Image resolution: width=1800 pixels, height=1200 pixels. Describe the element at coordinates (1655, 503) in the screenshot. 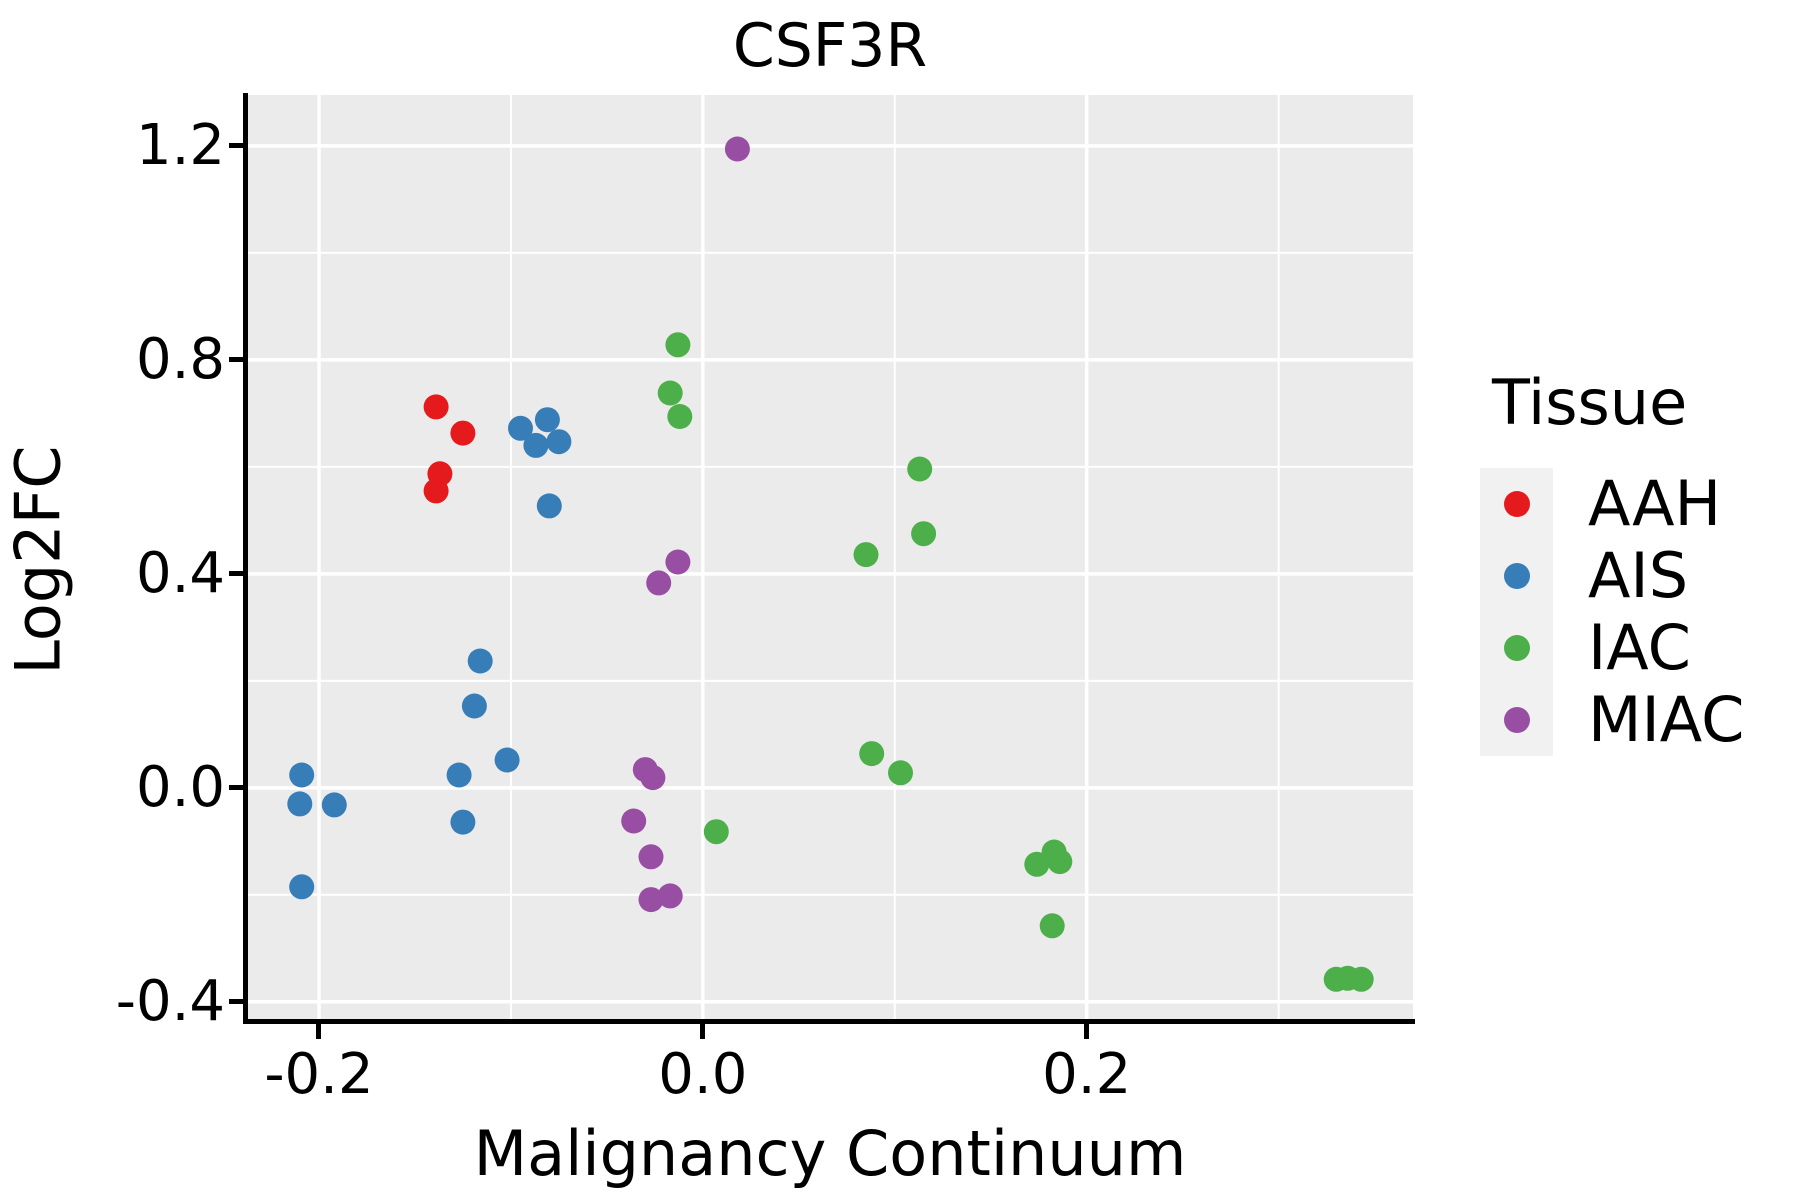

I see `legend-label-aah: AAH` at that location.